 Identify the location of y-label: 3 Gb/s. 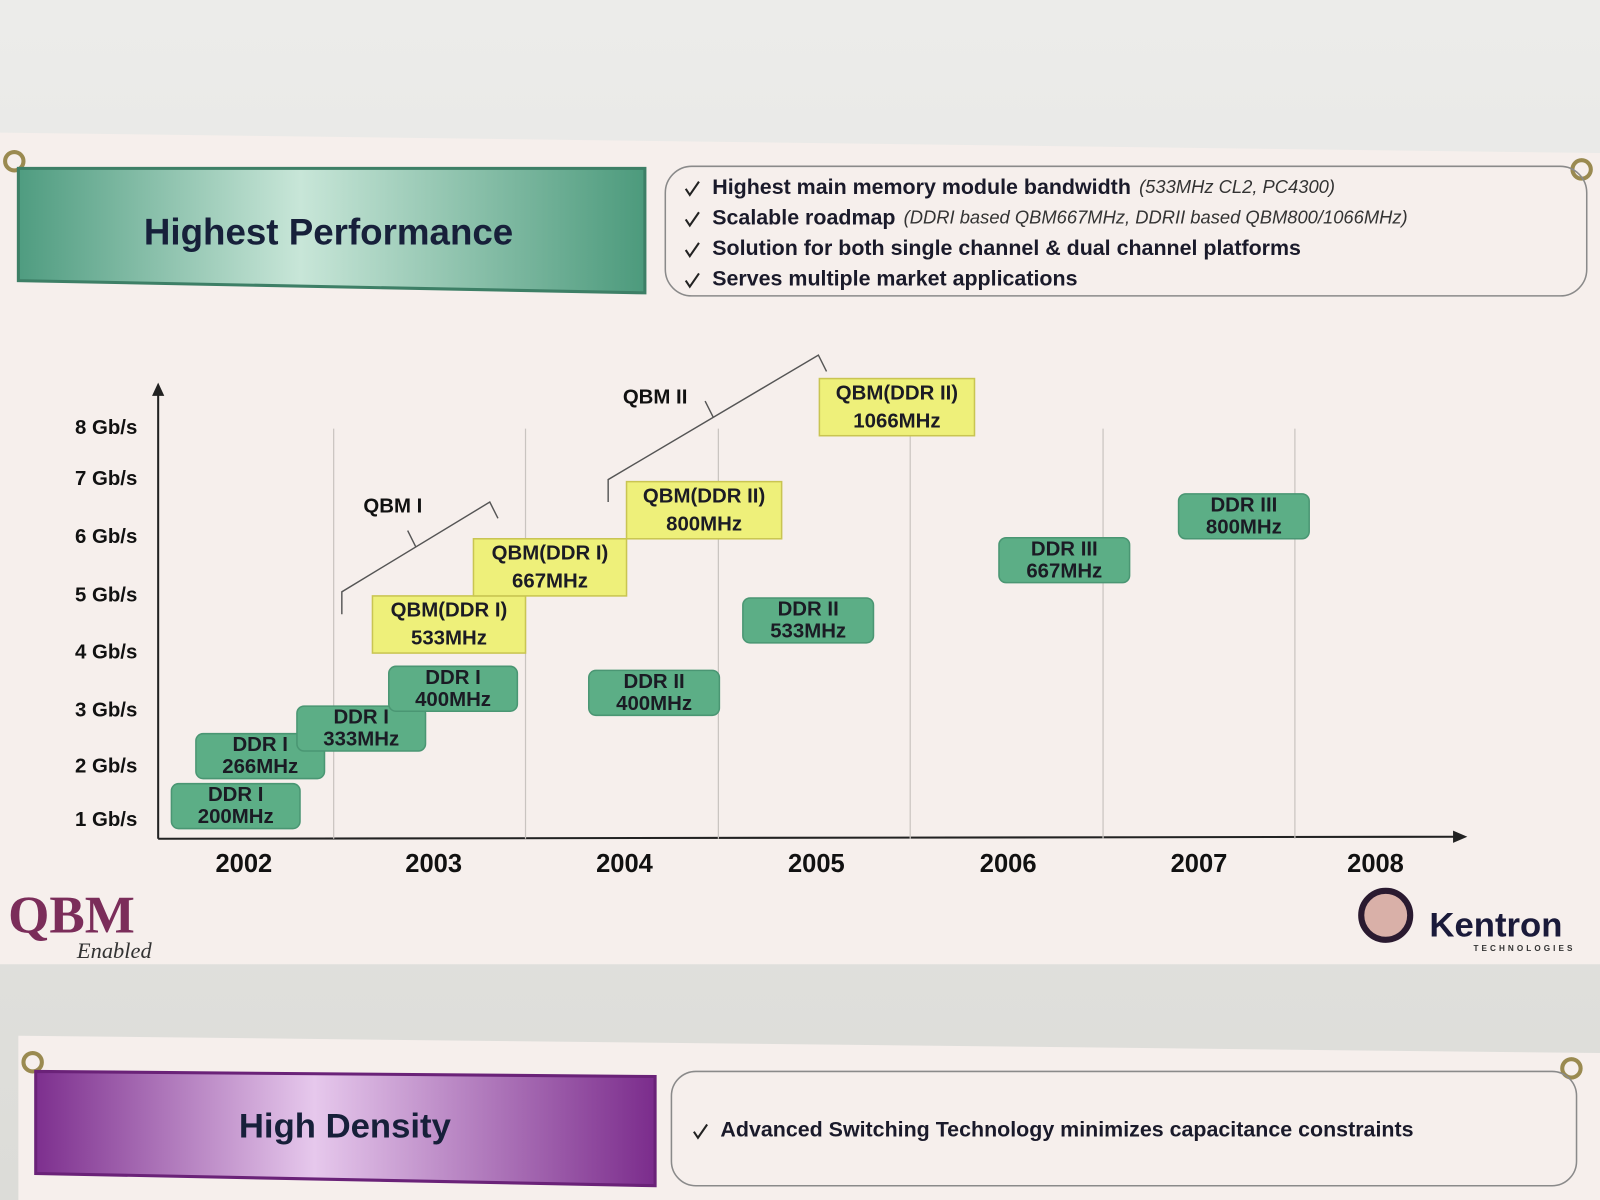
(106, 711).